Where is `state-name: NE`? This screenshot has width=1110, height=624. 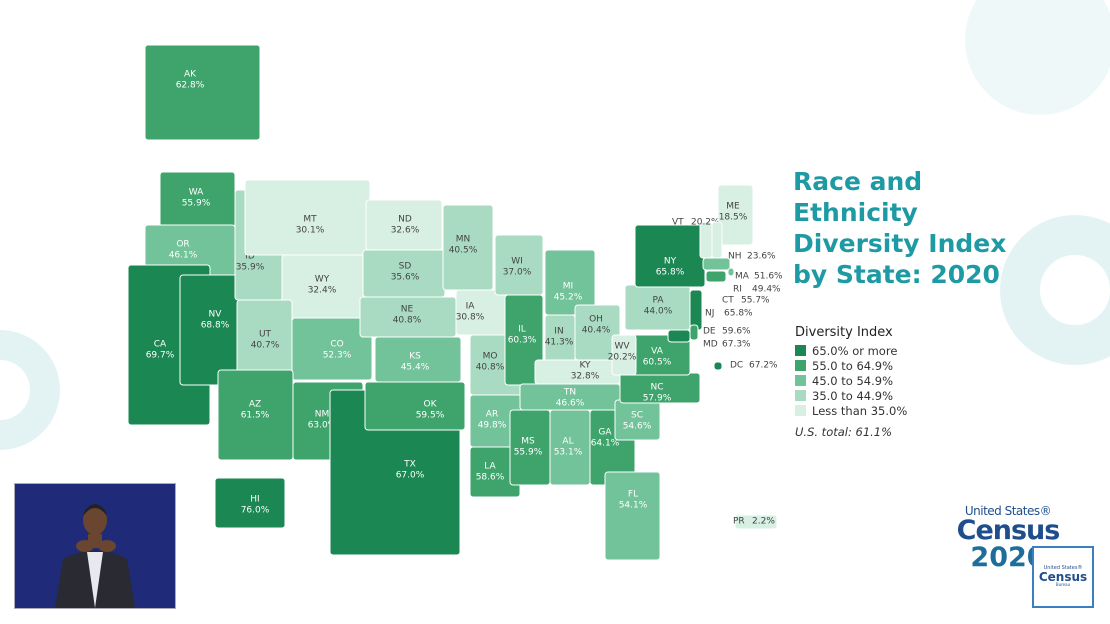
state-name: NE is located at coordinates (407, 310).